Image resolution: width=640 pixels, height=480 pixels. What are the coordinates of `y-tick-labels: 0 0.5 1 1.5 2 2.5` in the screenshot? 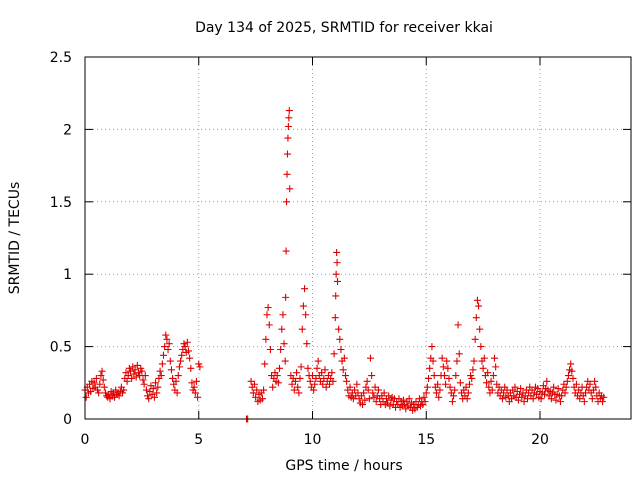 It's located at (61, 239).